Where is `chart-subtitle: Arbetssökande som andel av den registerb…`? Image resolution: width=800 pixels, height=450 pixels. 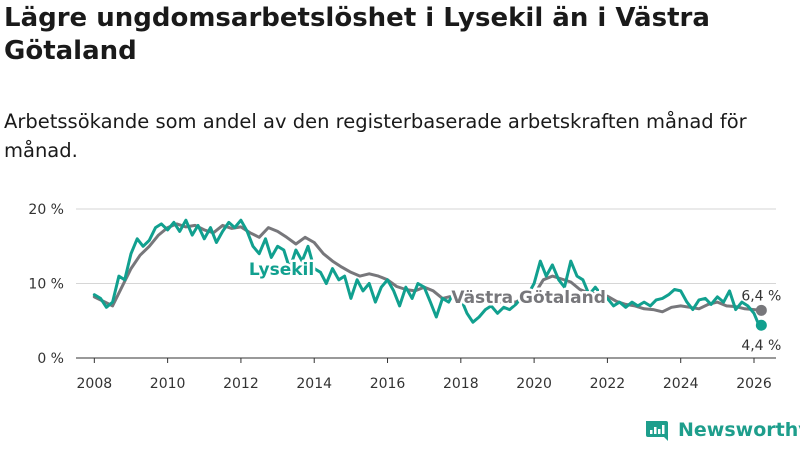 chart-subtitle: Arbetssökande som andel av den registerb… is located at coordinates (375, 136).